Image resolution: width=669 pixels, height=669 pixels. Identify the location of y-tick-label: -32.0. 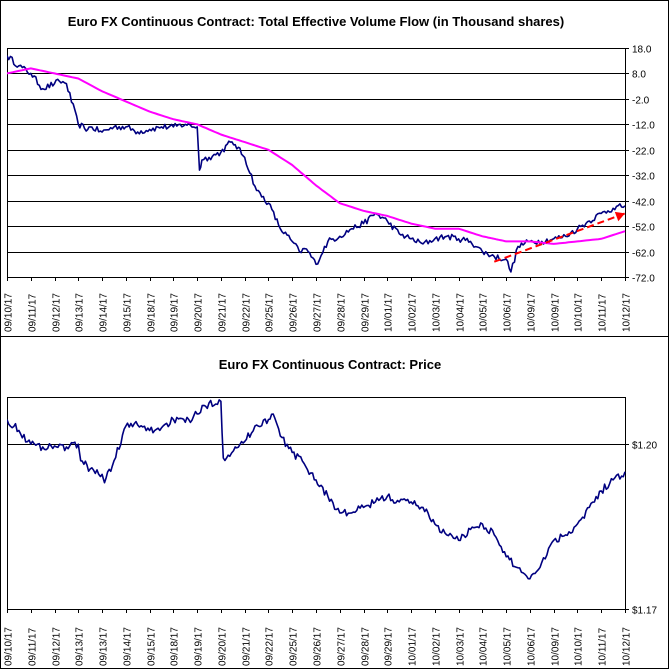
(643, 177).